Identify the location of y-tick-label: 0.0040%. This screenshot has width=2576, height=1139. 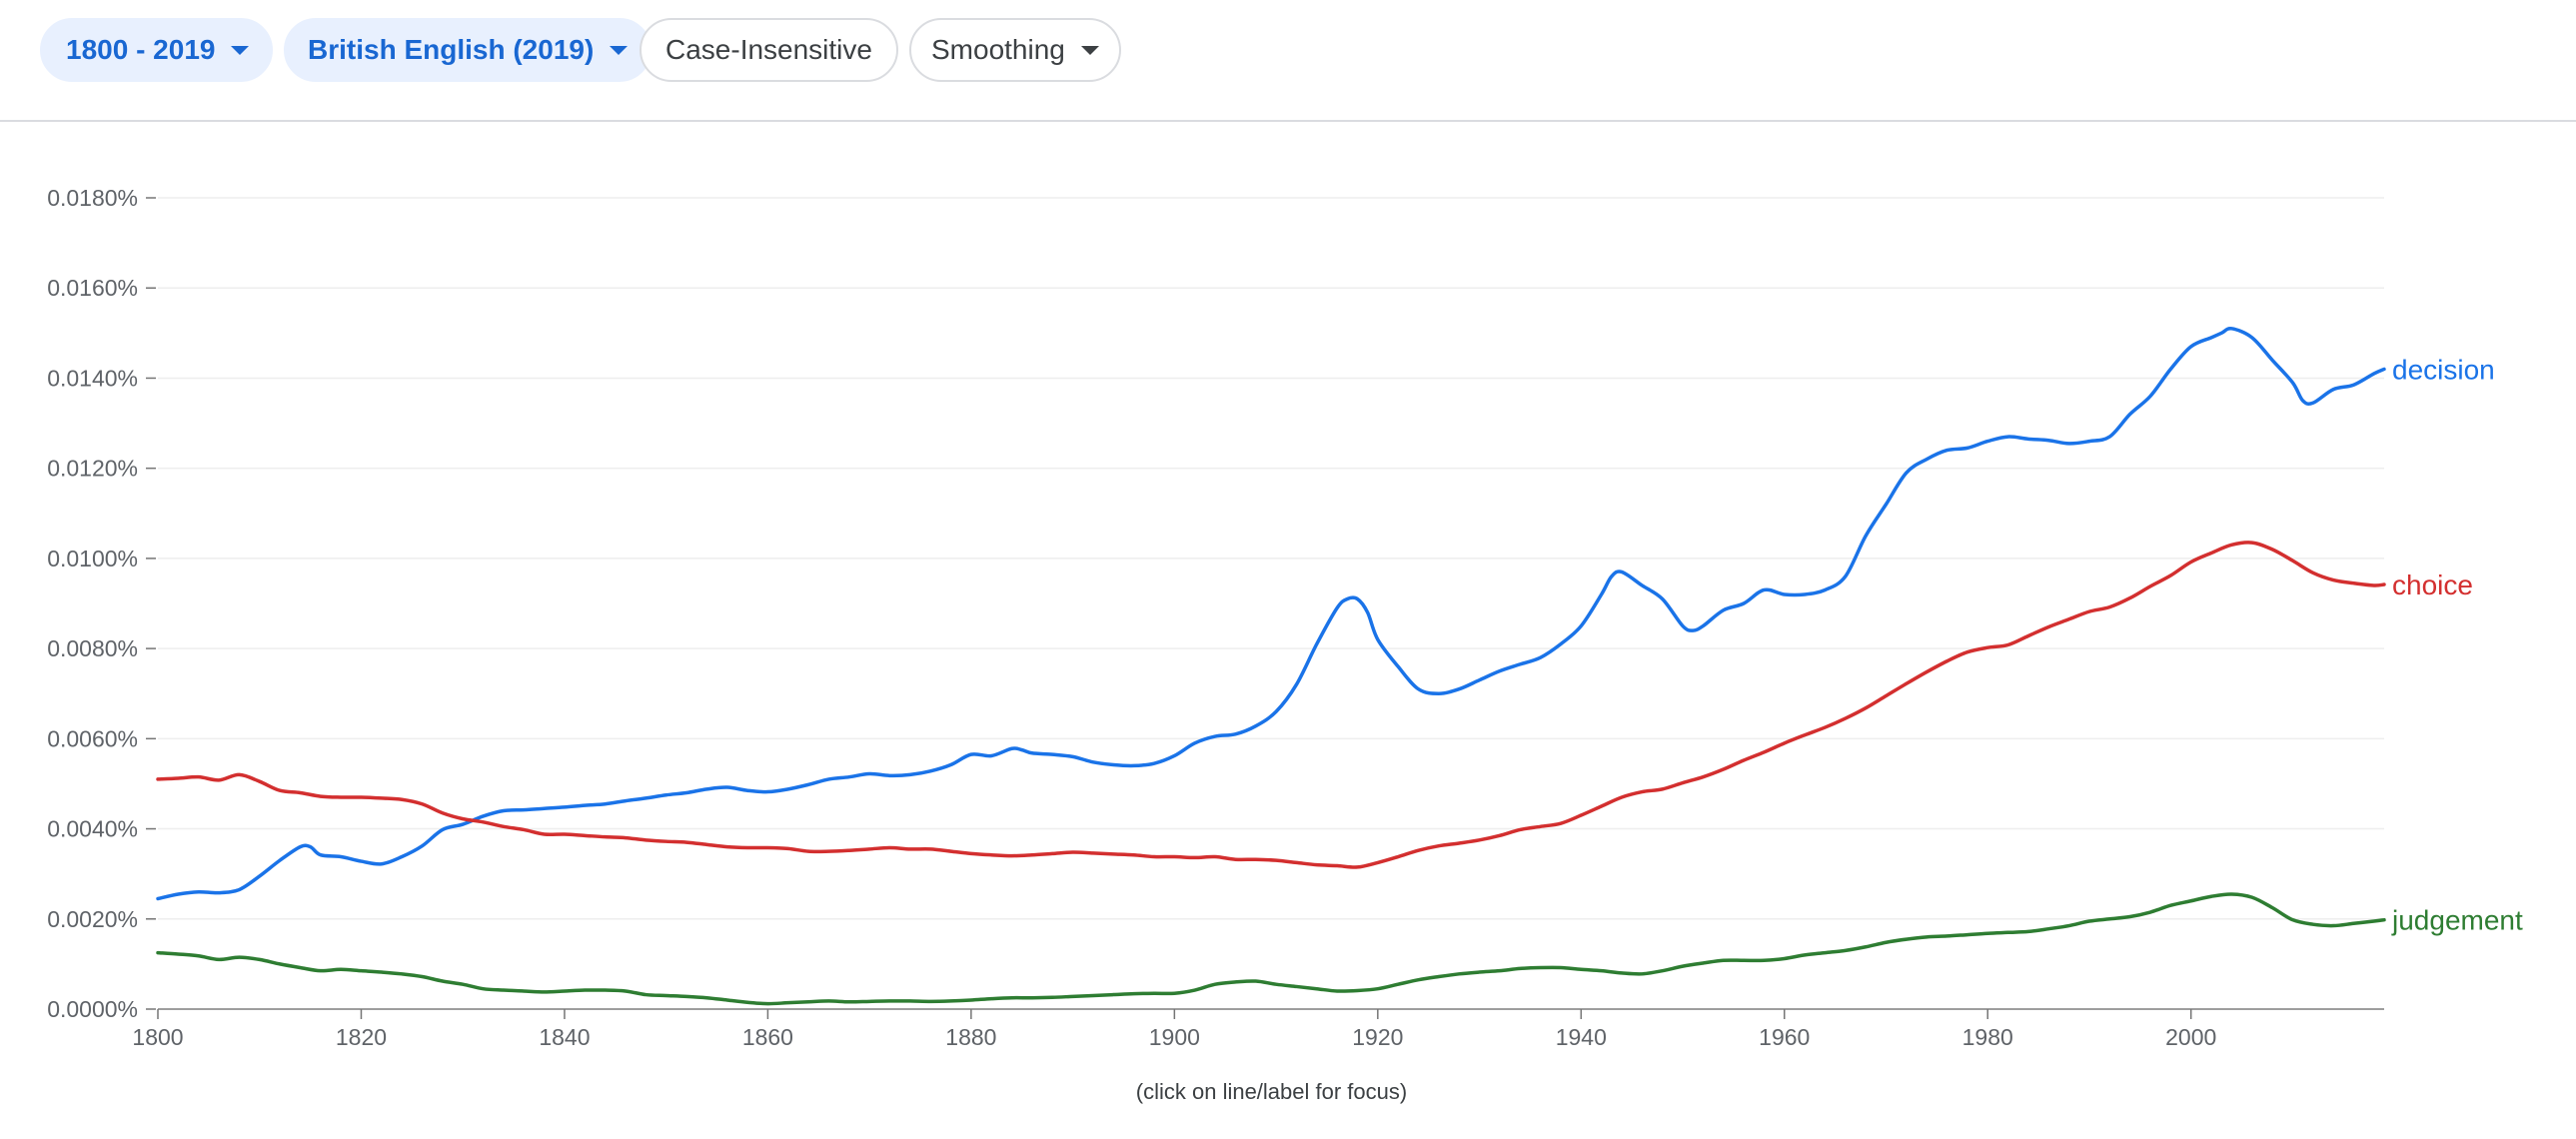
(92, 829).